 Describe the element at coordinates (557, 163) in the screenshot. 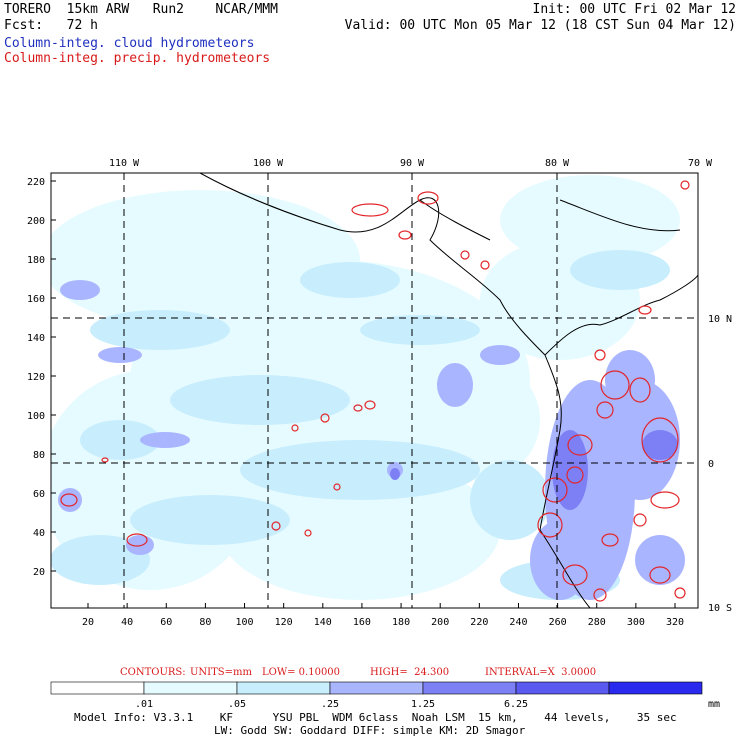

I see `lon-label: 80 W` at that location.